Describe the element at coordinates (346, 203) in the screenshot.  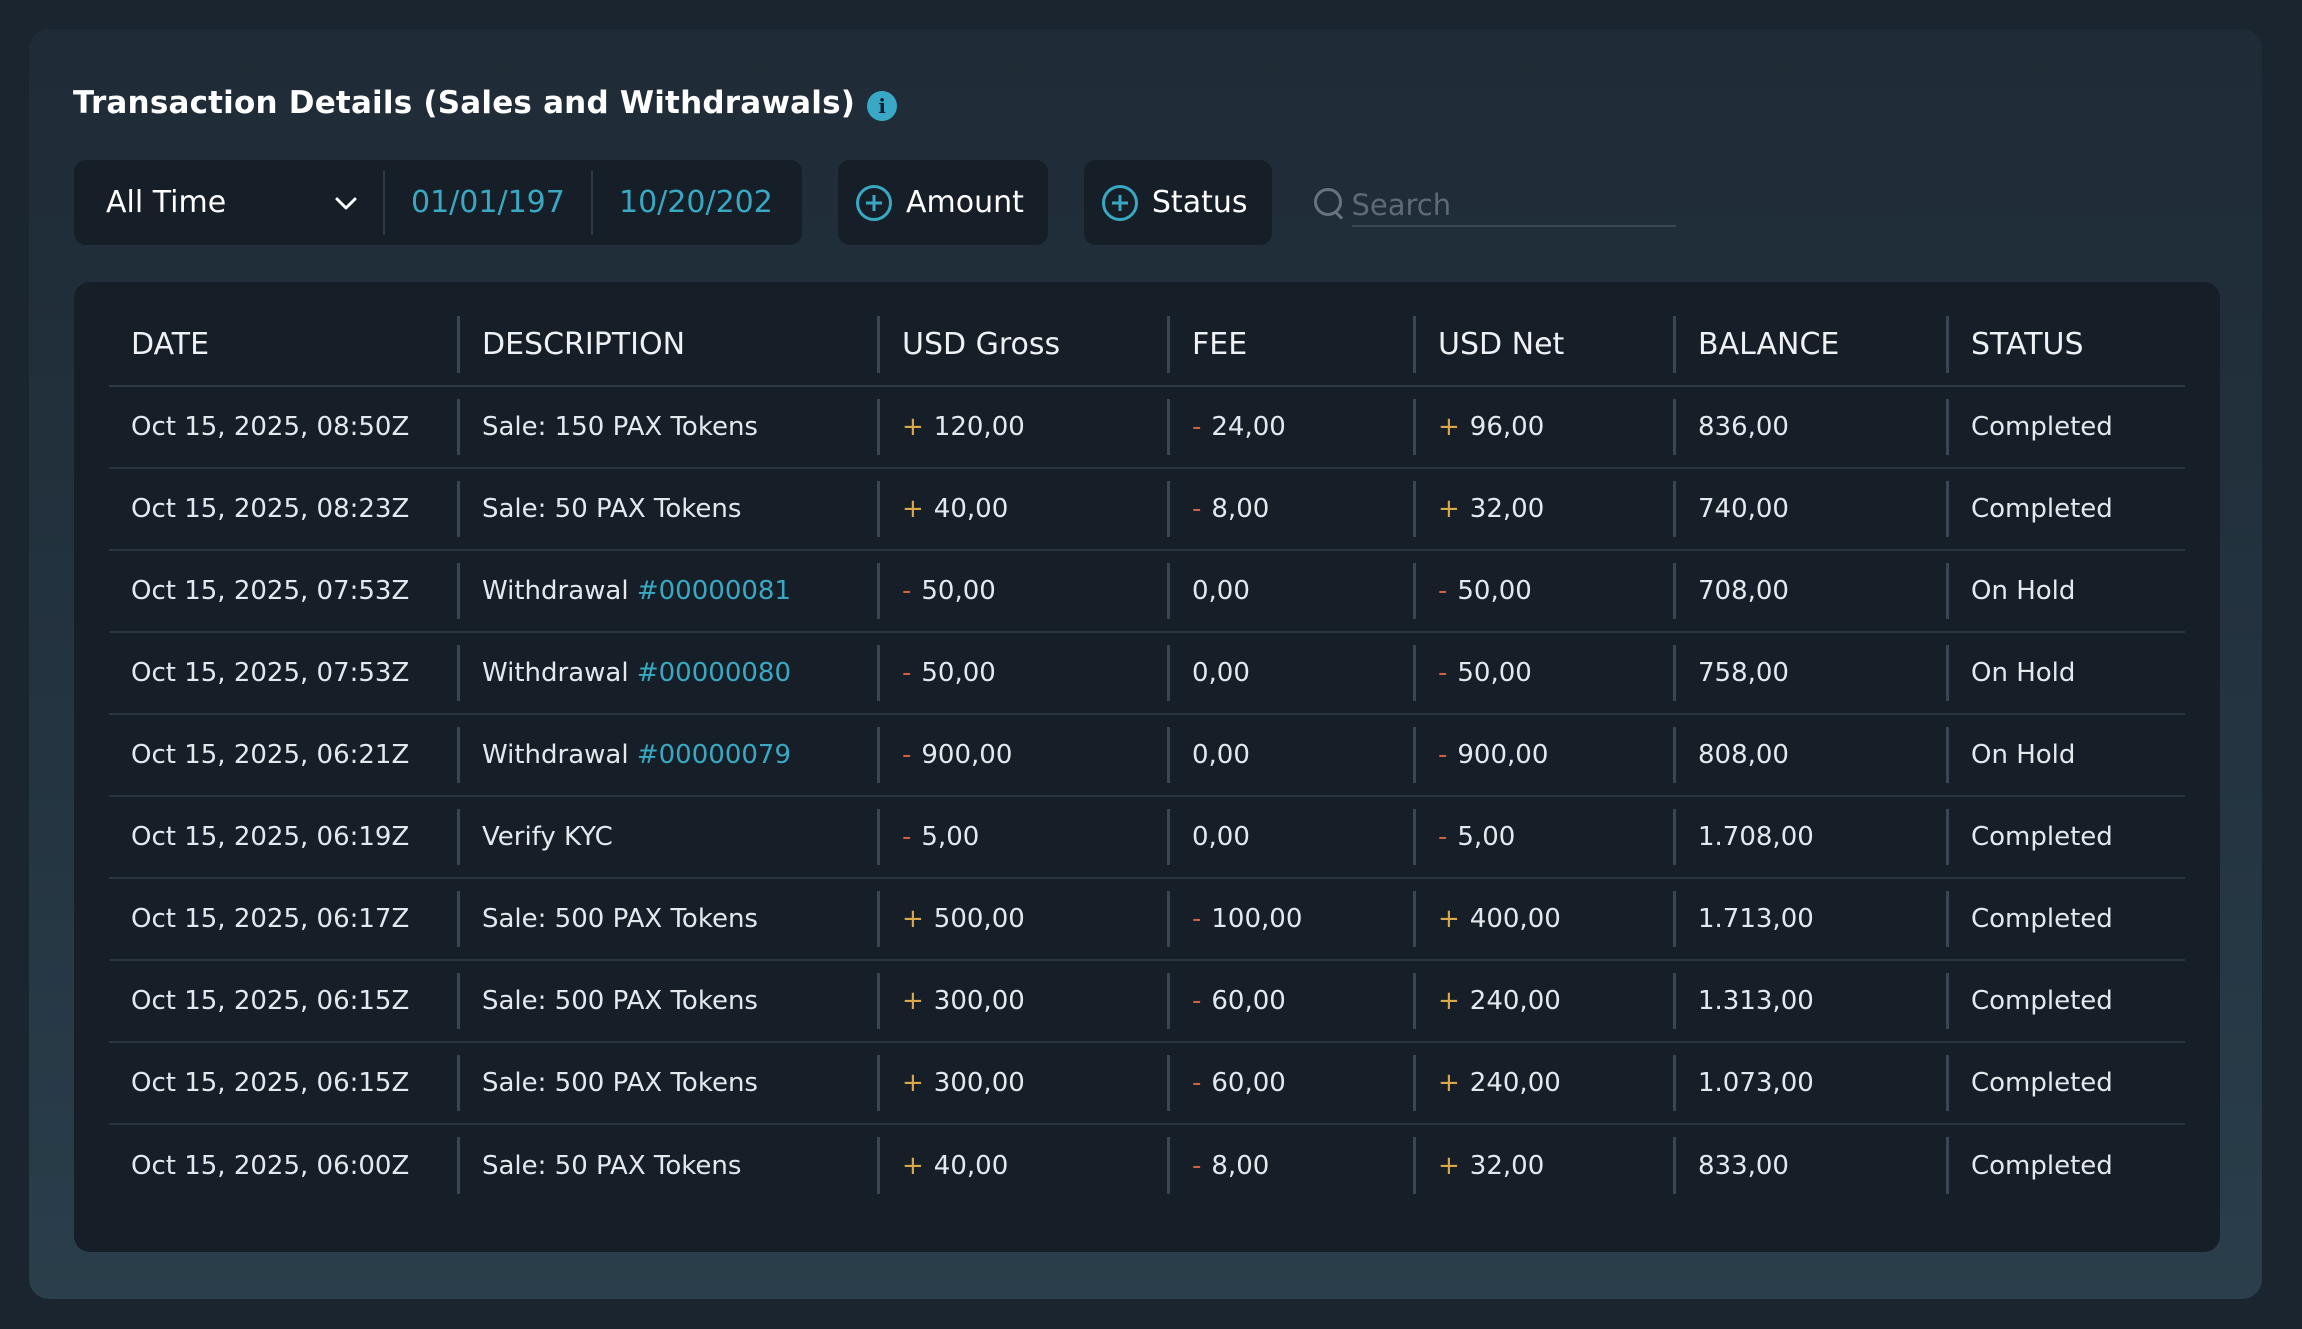
I see `chevron-down-icon` at that location.